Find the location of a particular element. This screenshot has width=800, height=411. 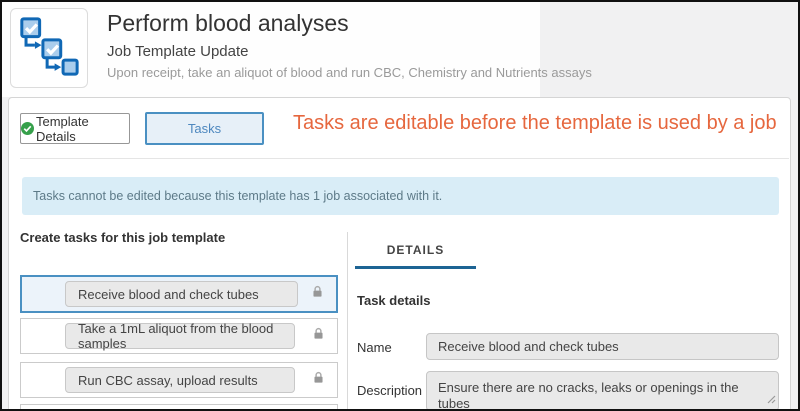

panel-divider is located at coordinates (347, 320).